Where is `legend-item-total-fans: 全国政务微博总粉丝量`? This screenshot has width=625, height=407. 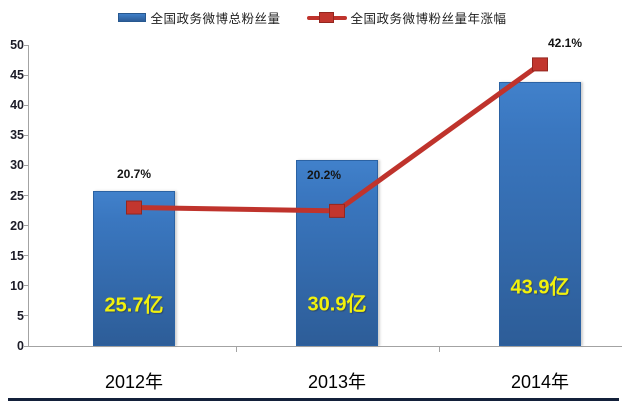
legend-item-total-fans: 全国政务微博总粉丝量 is located at coordinates (199, 17).